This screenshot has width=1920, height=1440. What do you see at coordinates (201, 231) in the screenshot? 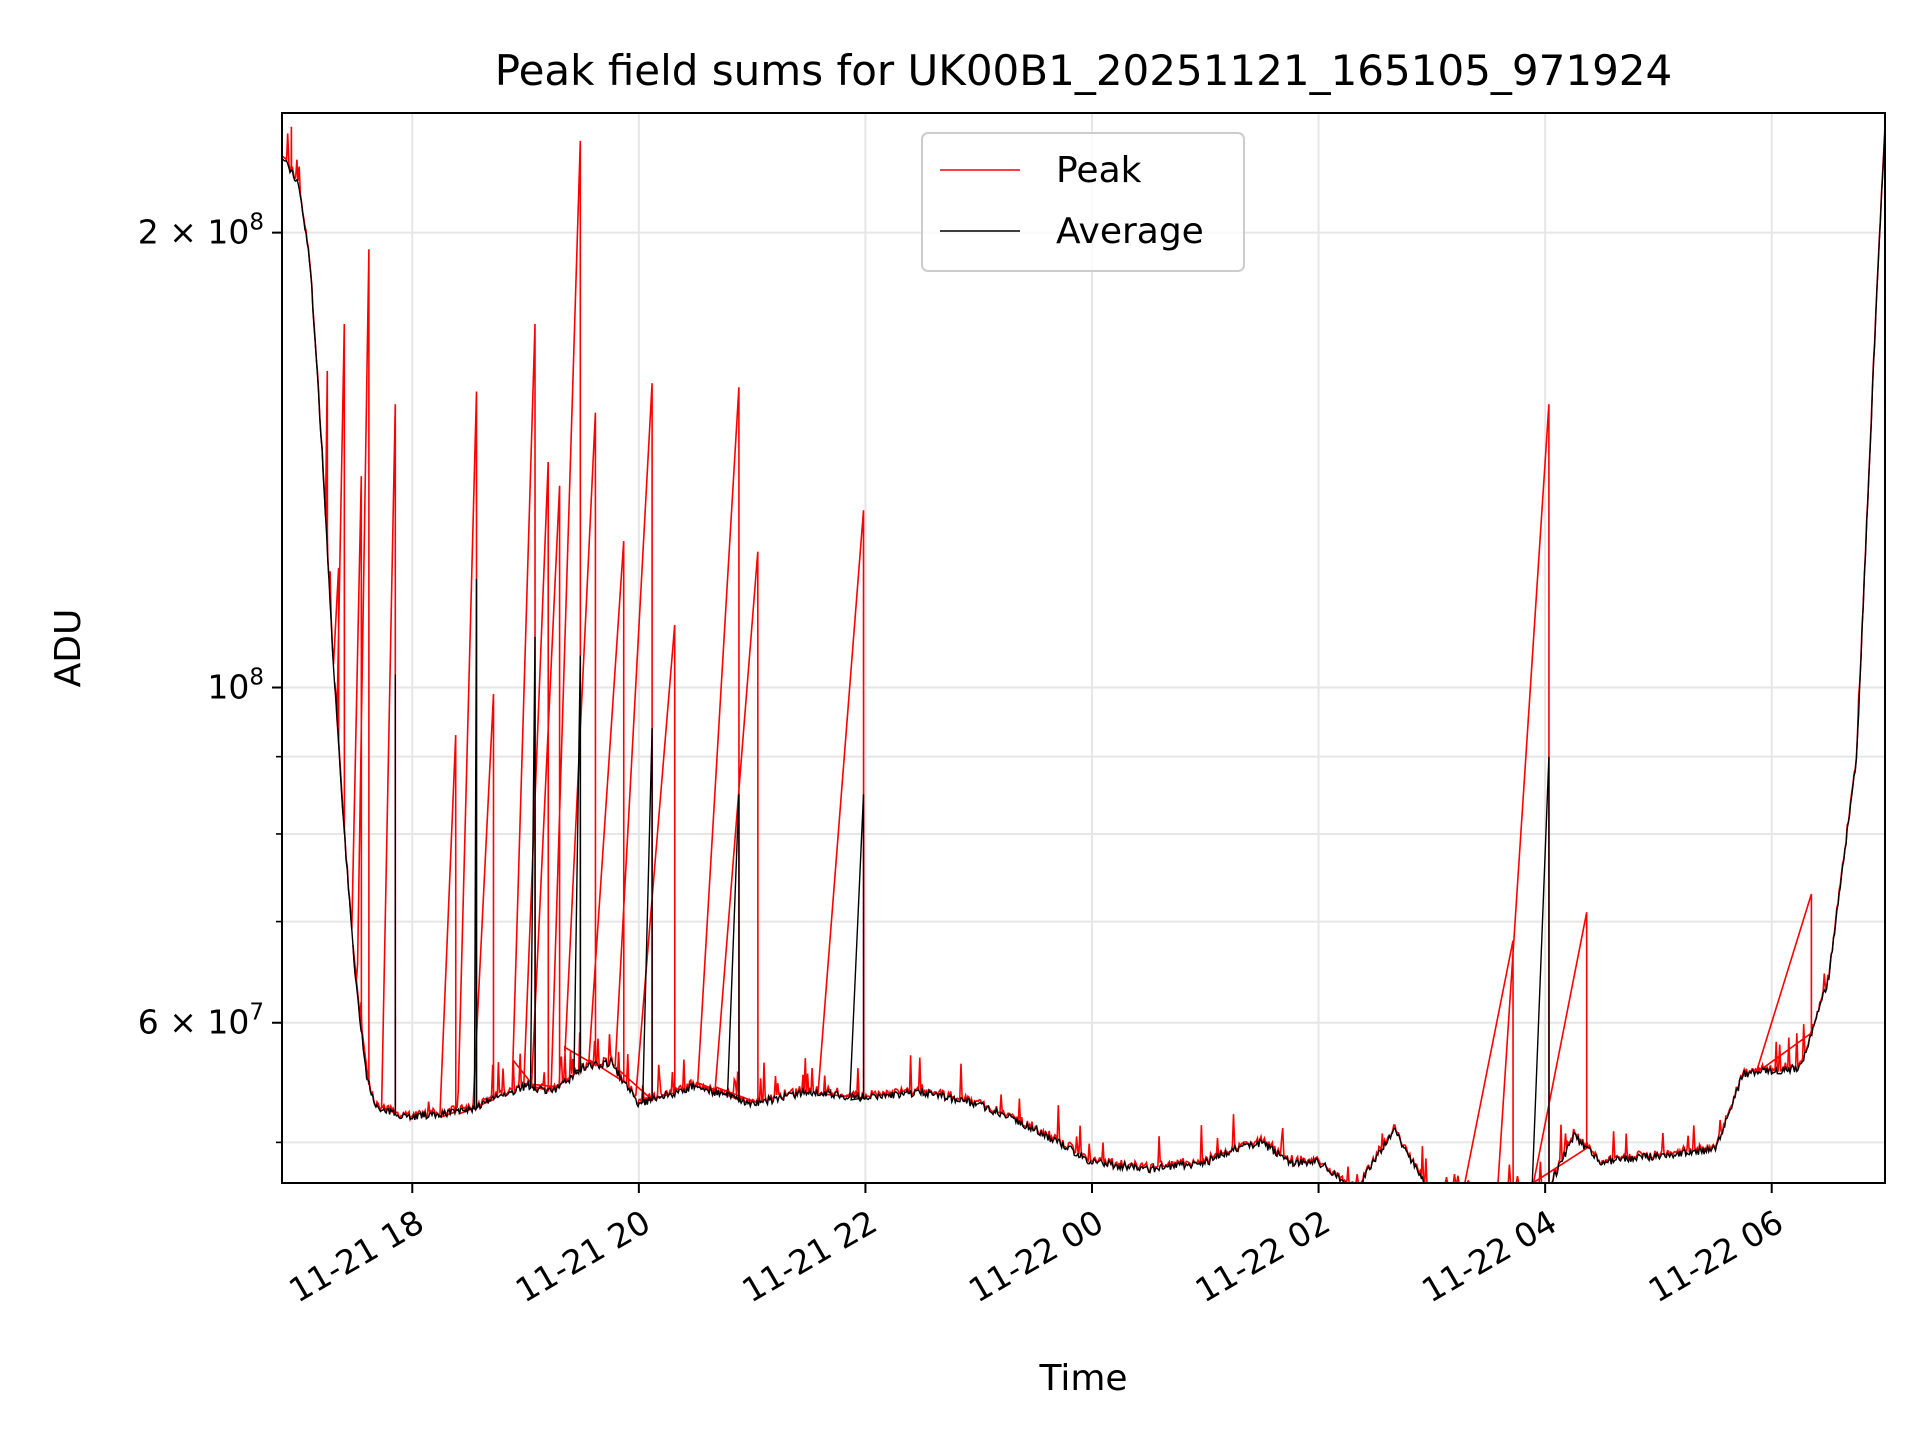
I see `y-tick-label: 2 × 108` at bounding box center [201, 231].